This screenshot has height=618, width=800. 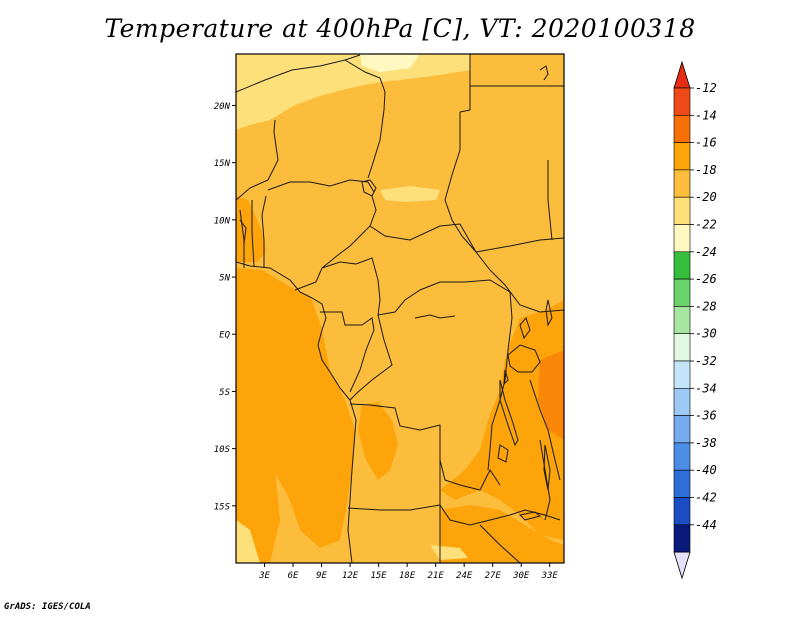 I want to click on lon-tick-label: 24E, so click(x=464, y=576).